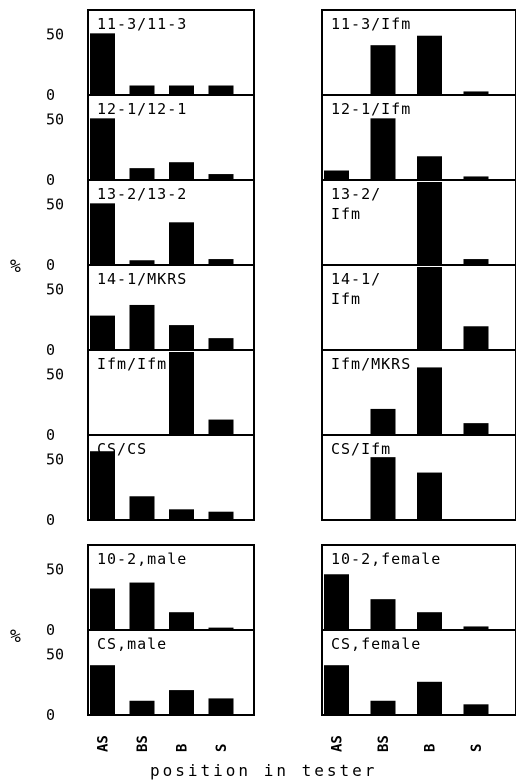  What do you see at coordinates (150, 396) in the screenshot?
I see `panel-8: Ifm/Ifm 50 0` at bounding box center [150, 396].